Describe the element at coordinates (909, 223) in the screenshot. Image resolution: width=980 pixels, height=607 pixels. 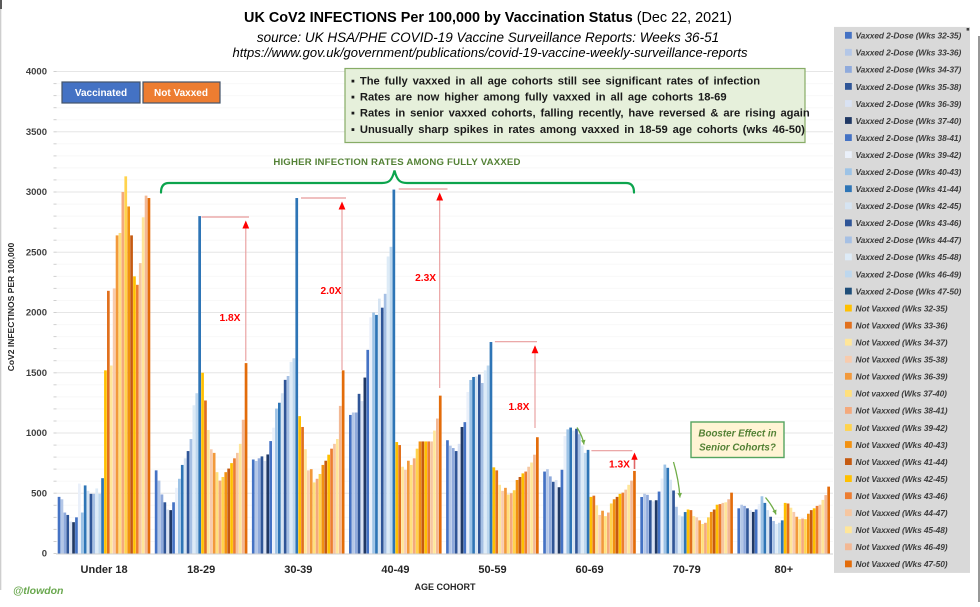
I see `svg-text: Vaxxed 2-Dose (Wks 43-46)` at that location.